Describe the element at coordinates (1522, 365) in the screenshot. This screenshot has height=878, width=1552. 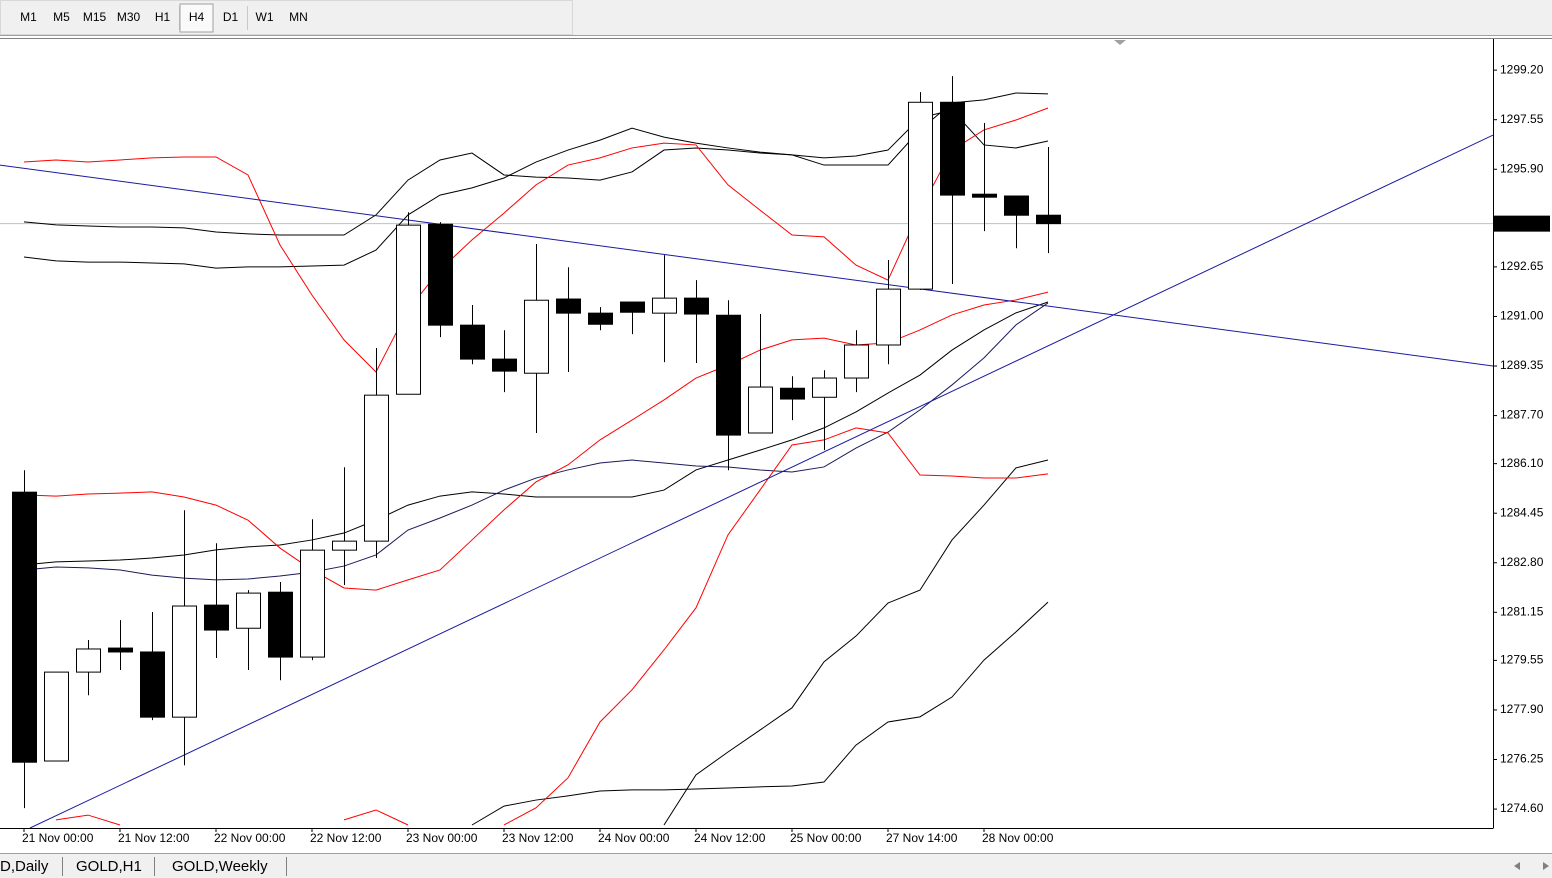
I see `y-tick-label: 1289.35` at that location.